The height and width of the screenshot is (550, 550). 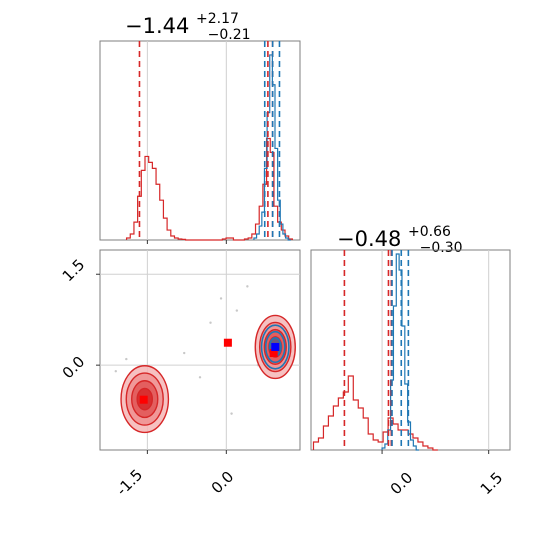 What do you see at coordinates (129, 482) in the screenshot?
I see `xtick-label-c-0: -1.5` at bounding box center [129, 482].